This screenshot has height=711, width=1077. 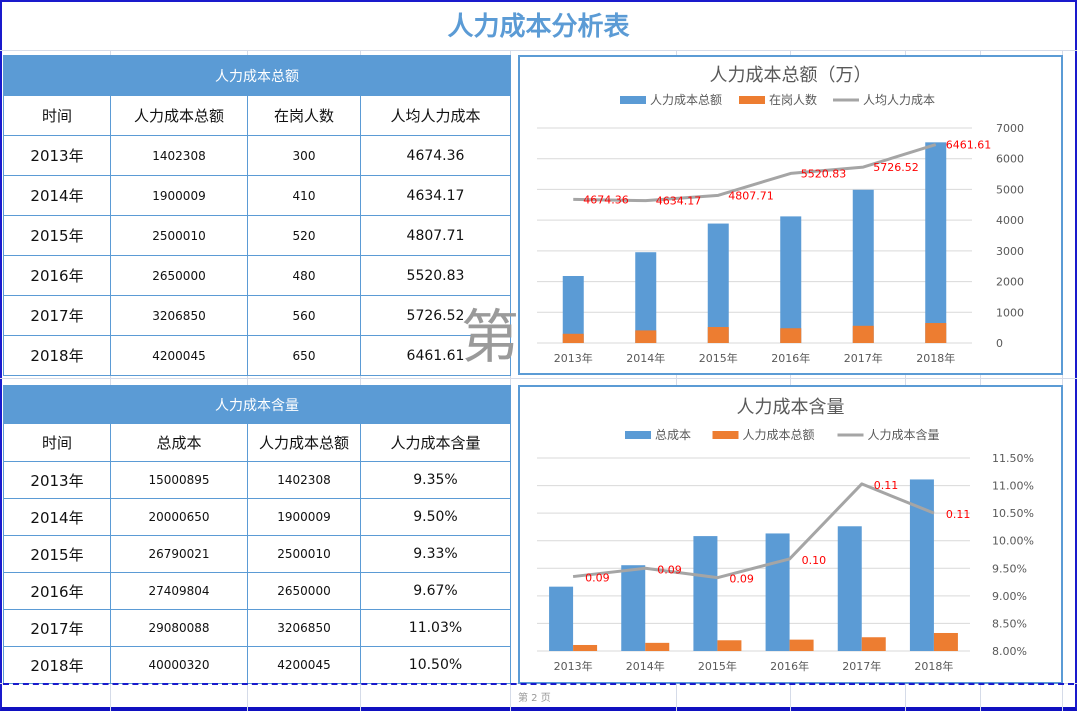 I want to click on table-cell: 480, so click(x=304, y=275).